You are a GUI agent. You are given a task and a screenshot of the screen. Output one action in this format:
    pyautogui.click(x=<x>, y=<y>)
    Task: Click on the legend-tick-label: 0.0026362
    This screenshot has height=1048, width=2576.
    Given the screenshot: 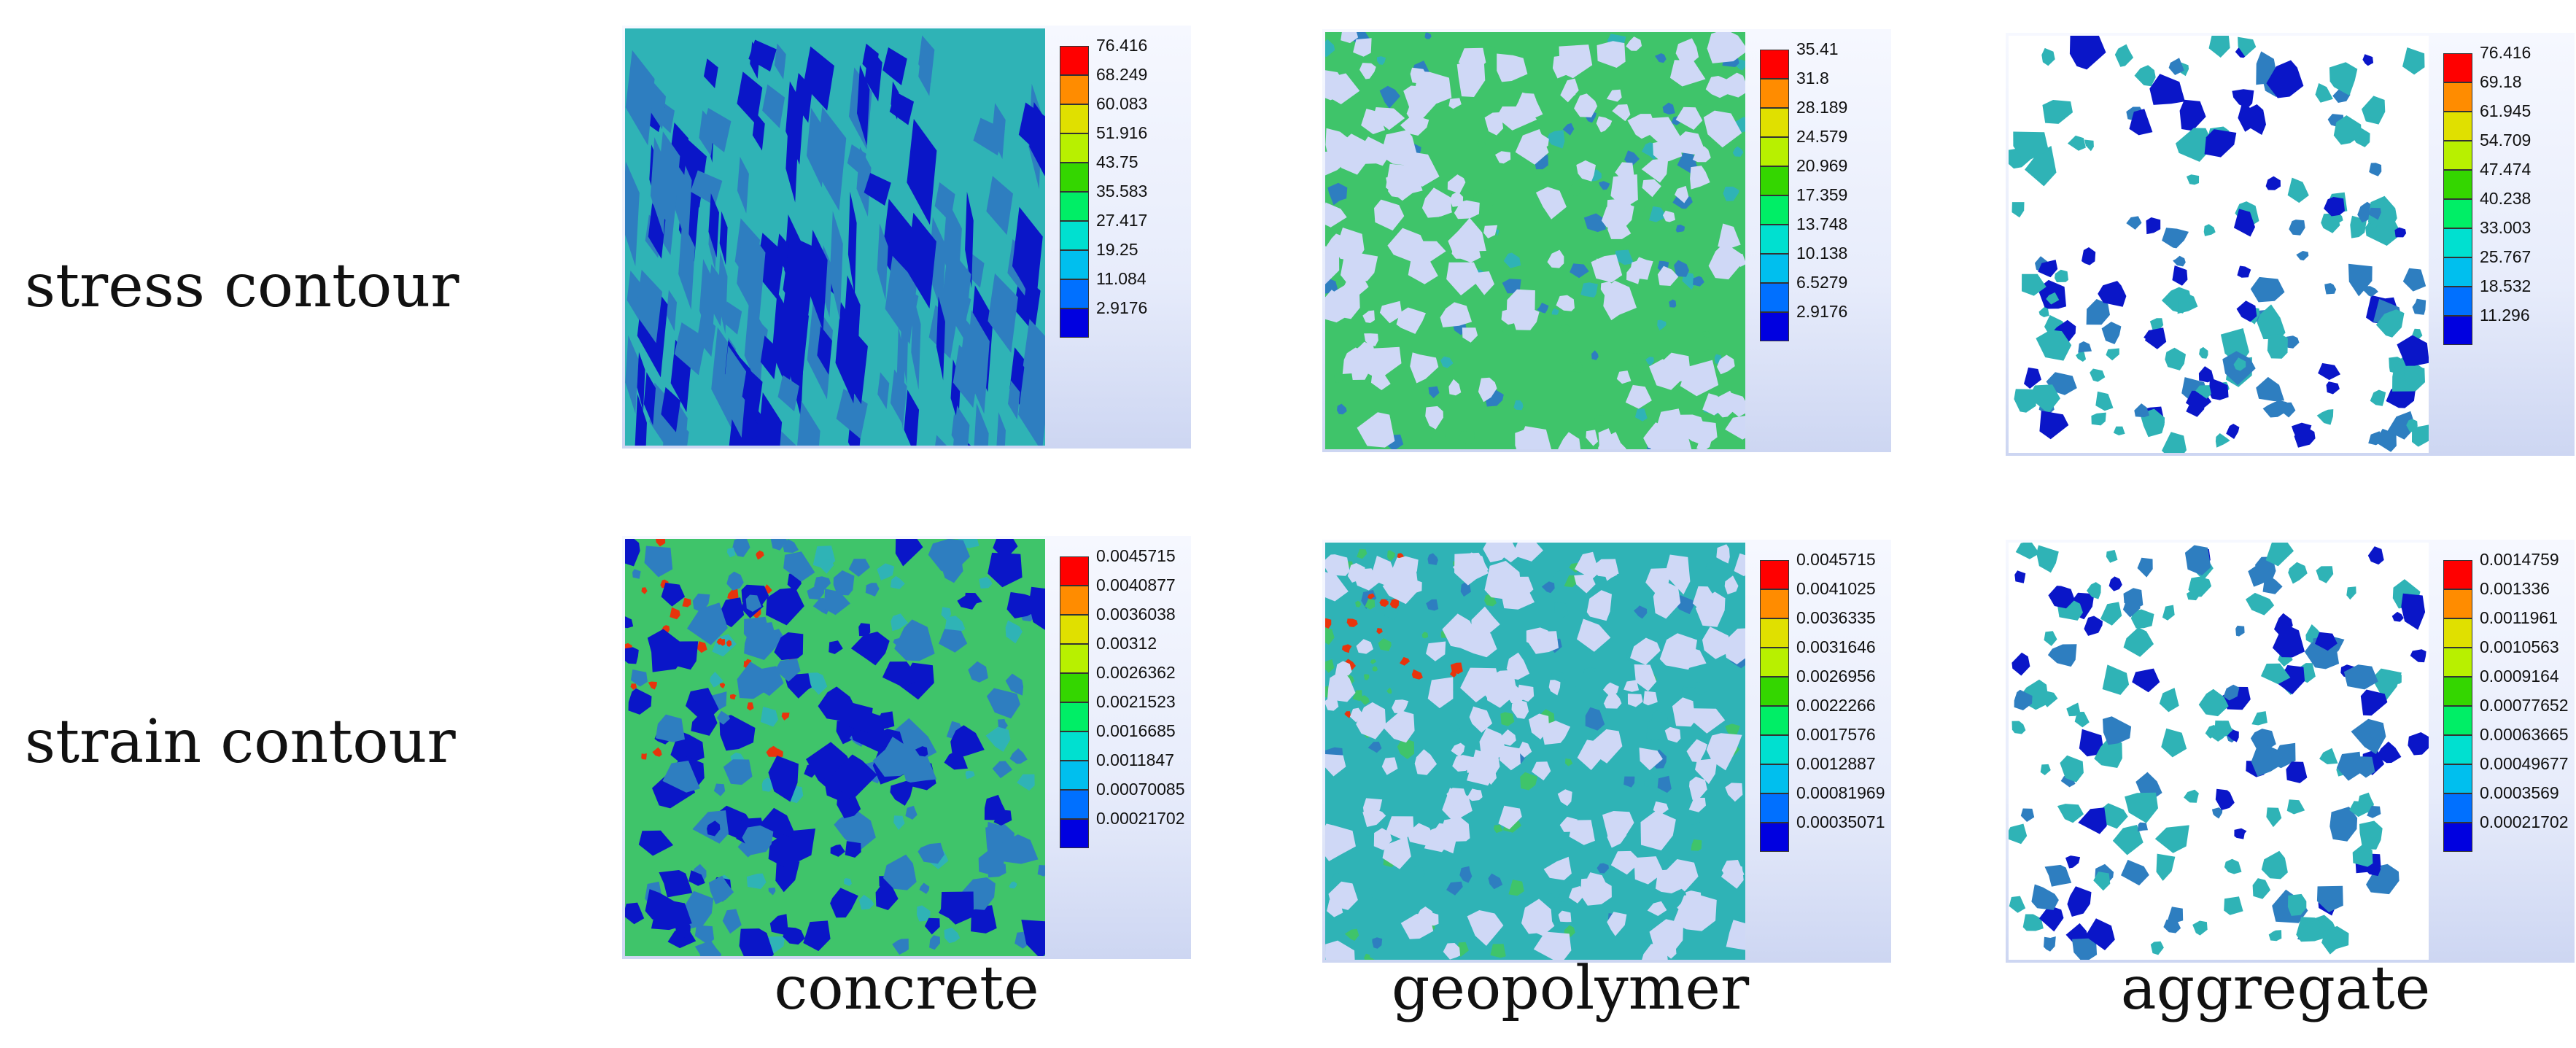 What is the action you would take?
    pyautogui.click(x=1136, y=672)
    